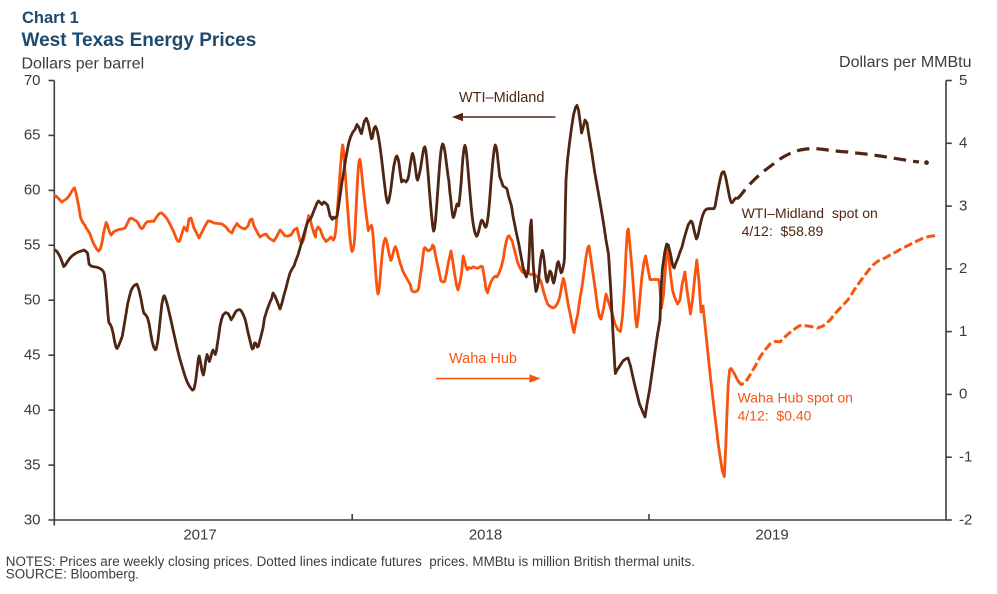  I want to click on svg-text: 50, so click(32, 300).